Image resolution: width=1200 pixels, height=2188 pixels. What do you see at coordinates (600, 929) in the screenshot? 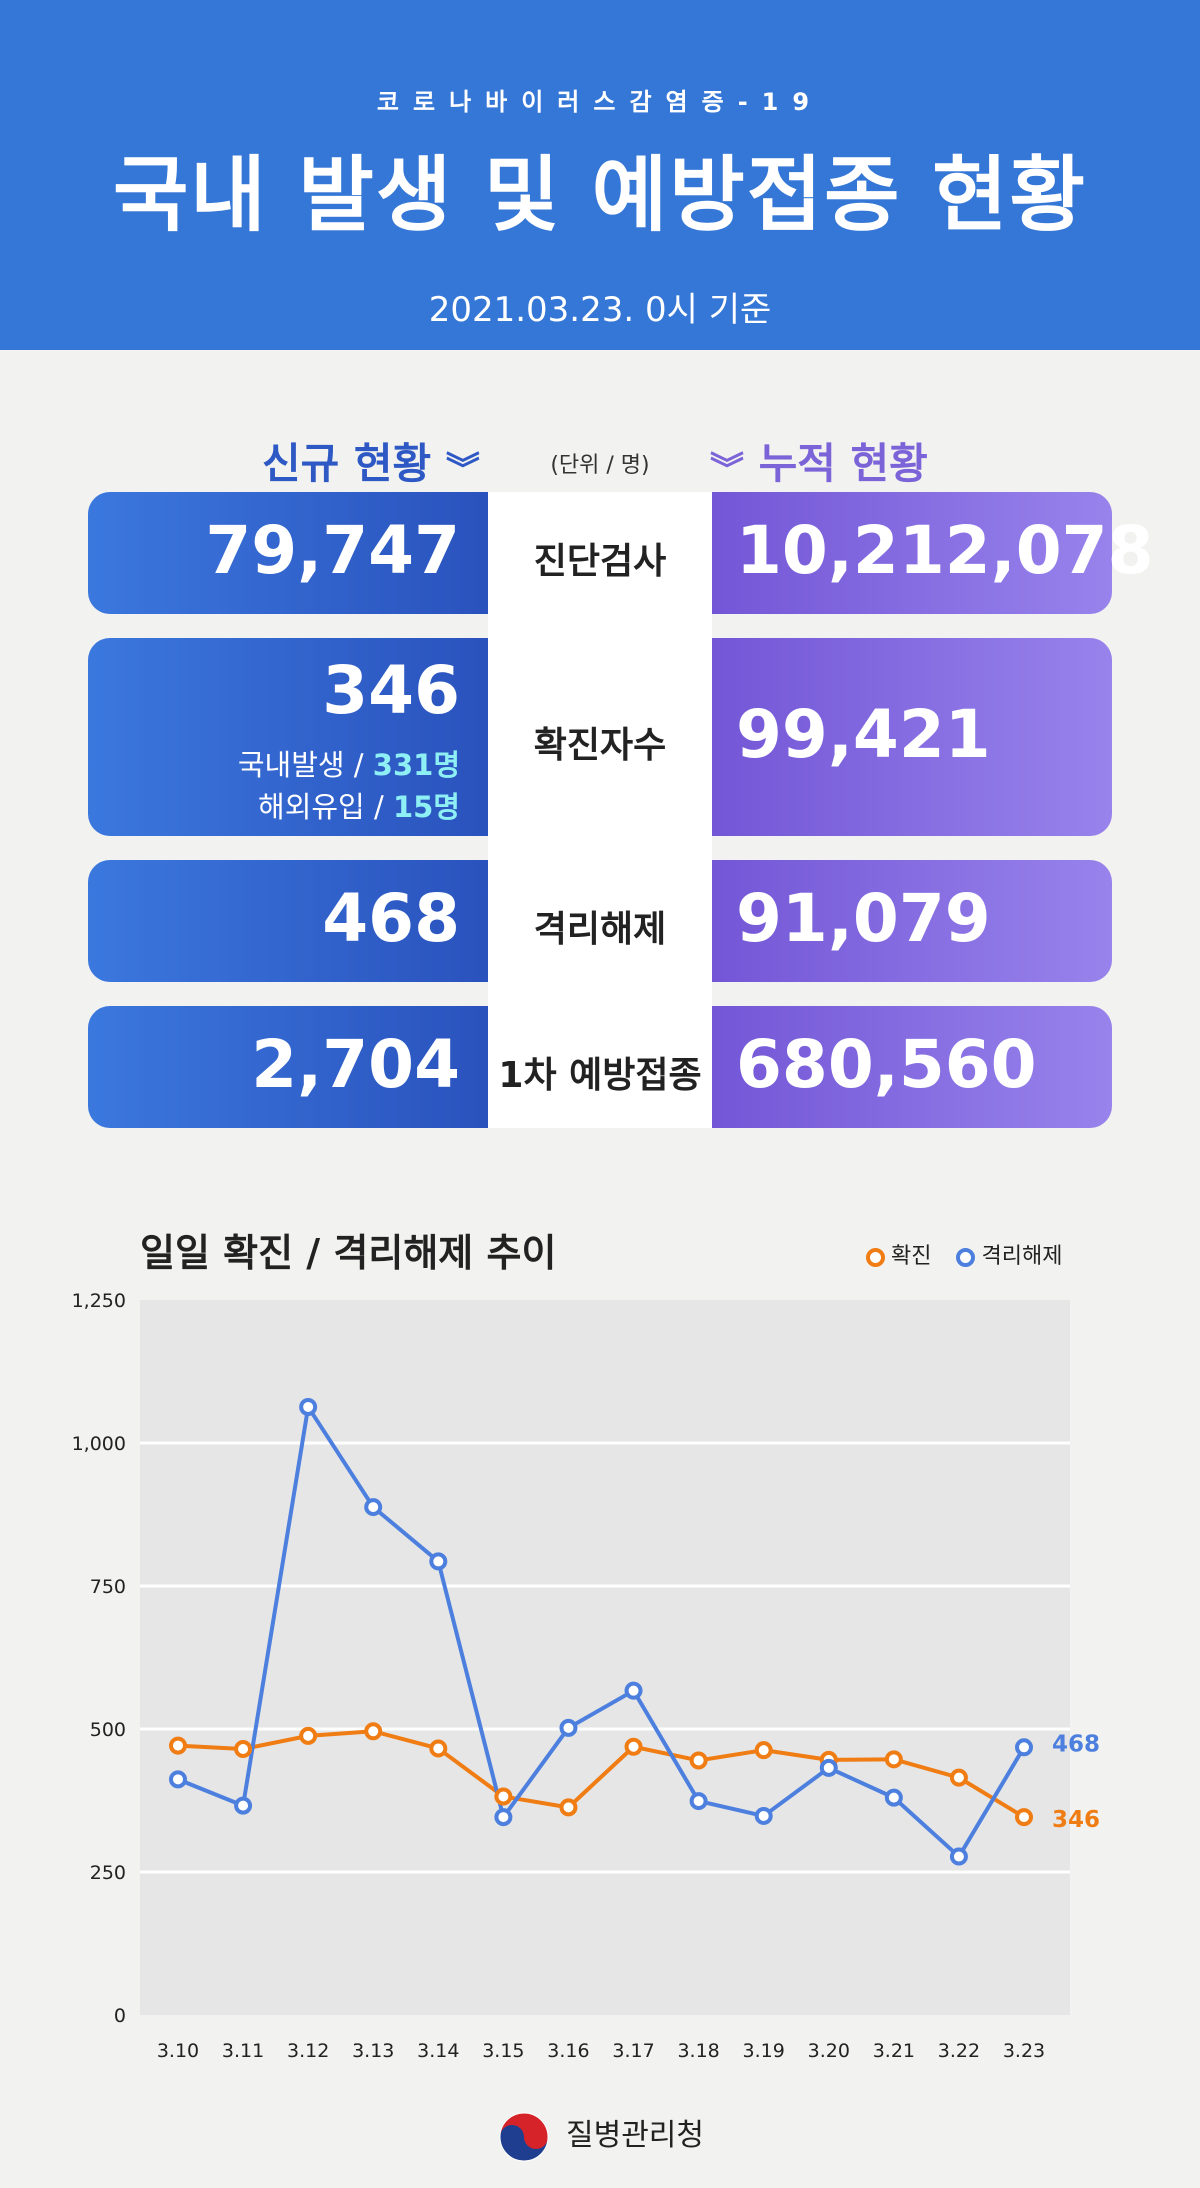
I see `released-label: 격리해제` at bounding box center [600, 929].